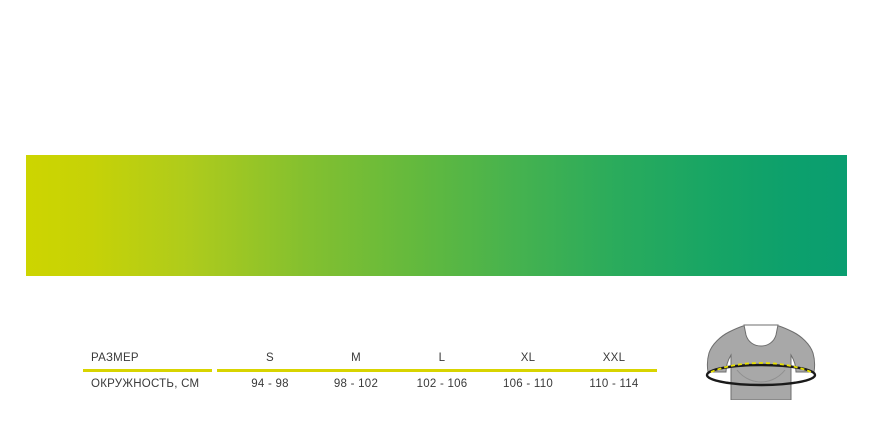 This screenshot has height=436, width=872. Describe the element at coordinates (356, 357) in the screenshot. I see `table-header-size-m: M` at that location.